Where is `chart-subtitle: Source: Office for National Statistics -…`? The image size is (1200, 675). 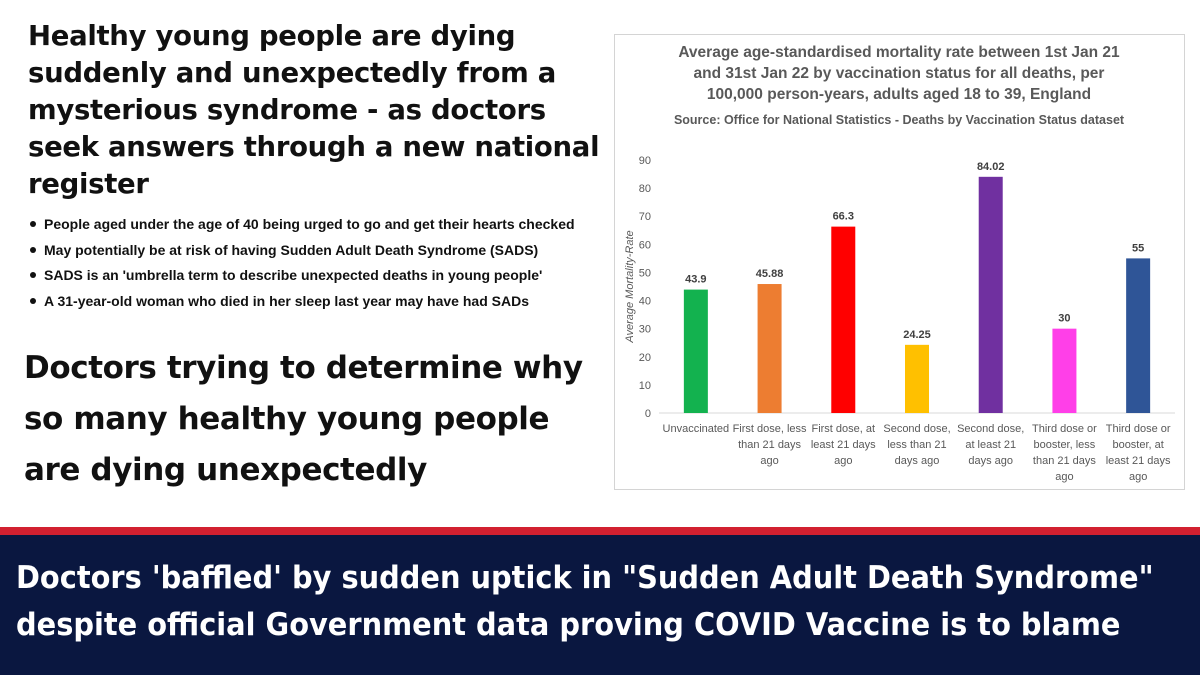
chart-subtitle: Source: Office for National Statistics -… is located at coordinates (899, 120).